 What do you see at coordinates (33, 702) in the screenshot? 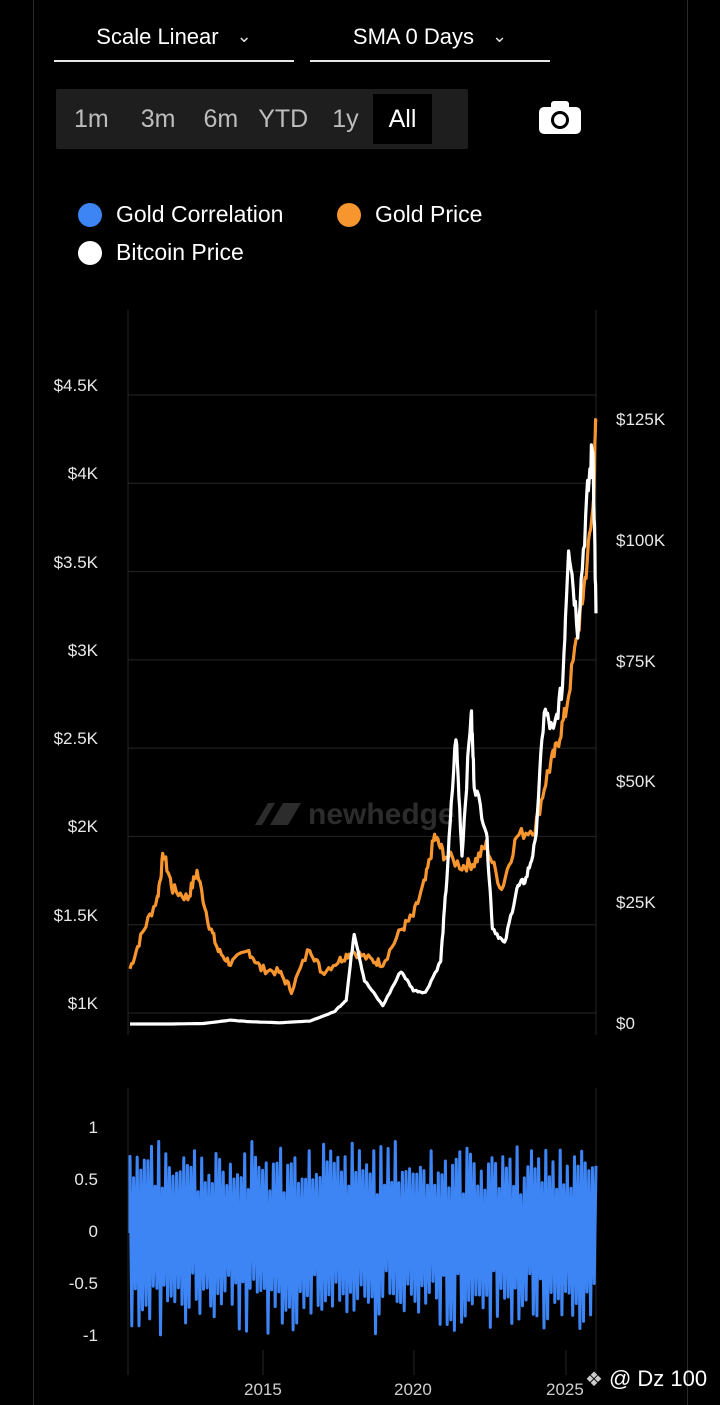
I see `frame-left-border` at bounding box center [33, 702].